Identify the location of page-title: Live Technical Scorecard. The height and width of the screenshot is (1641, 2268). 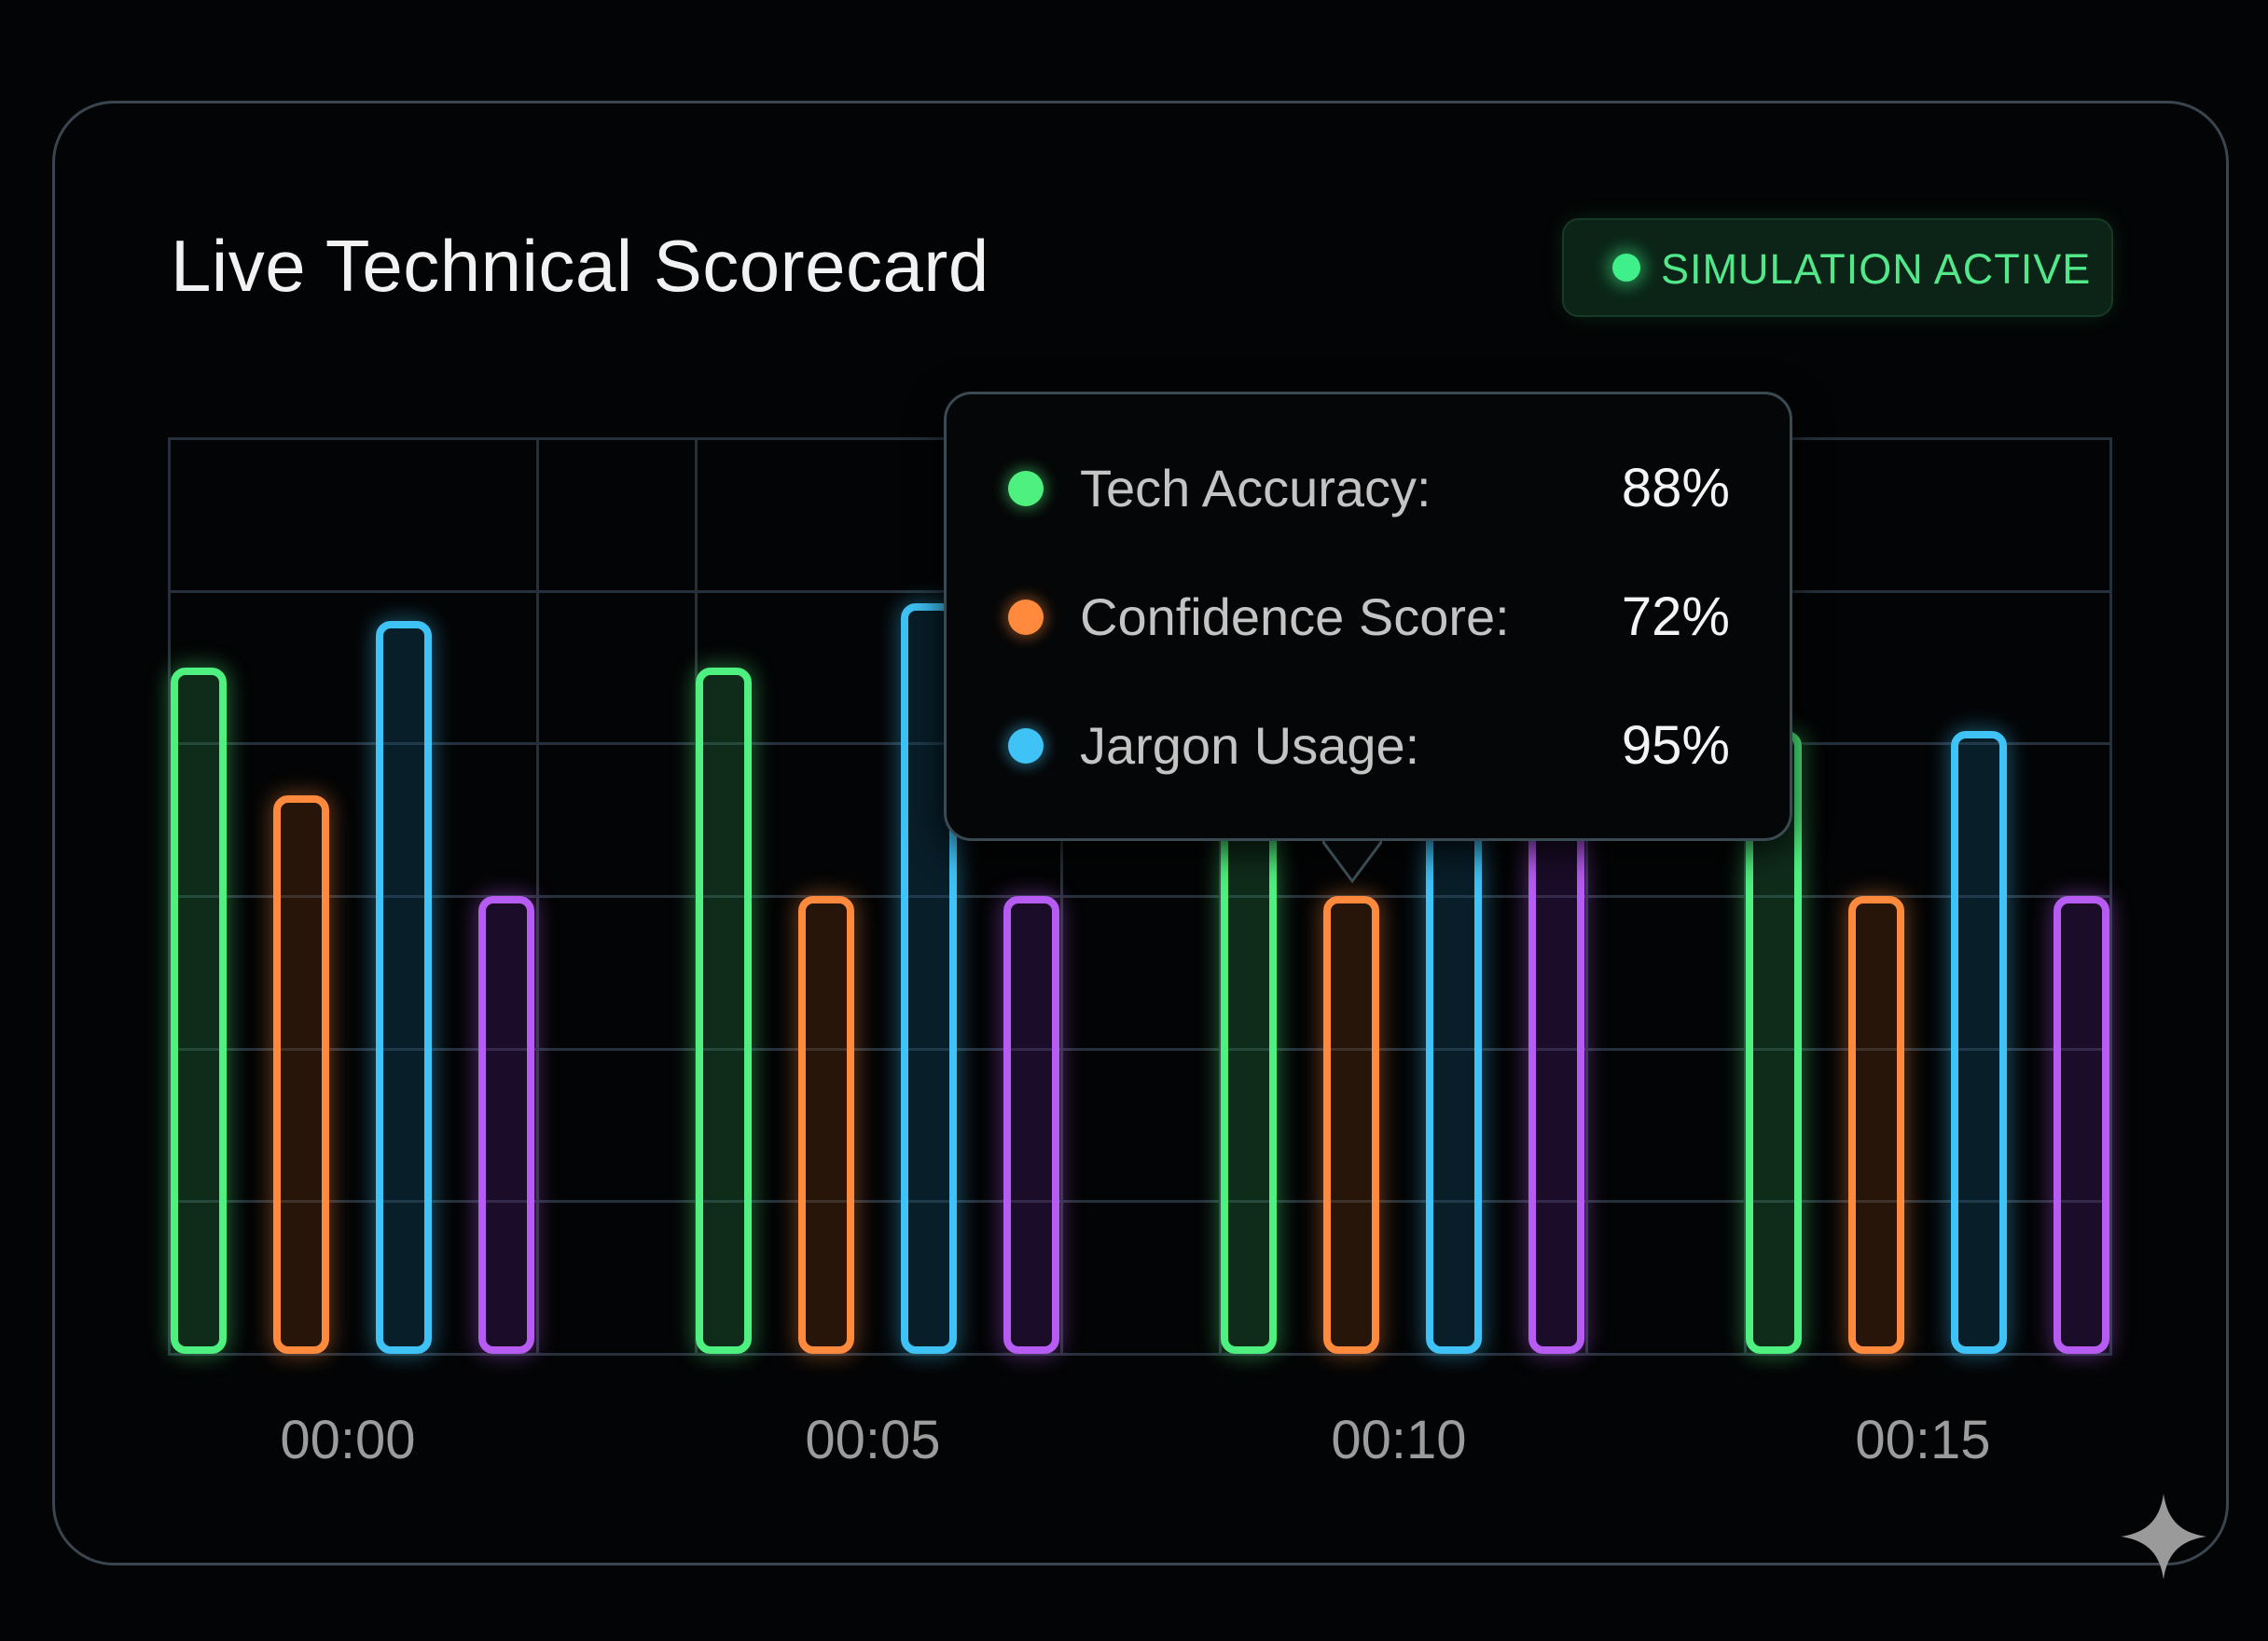
(580, 266).